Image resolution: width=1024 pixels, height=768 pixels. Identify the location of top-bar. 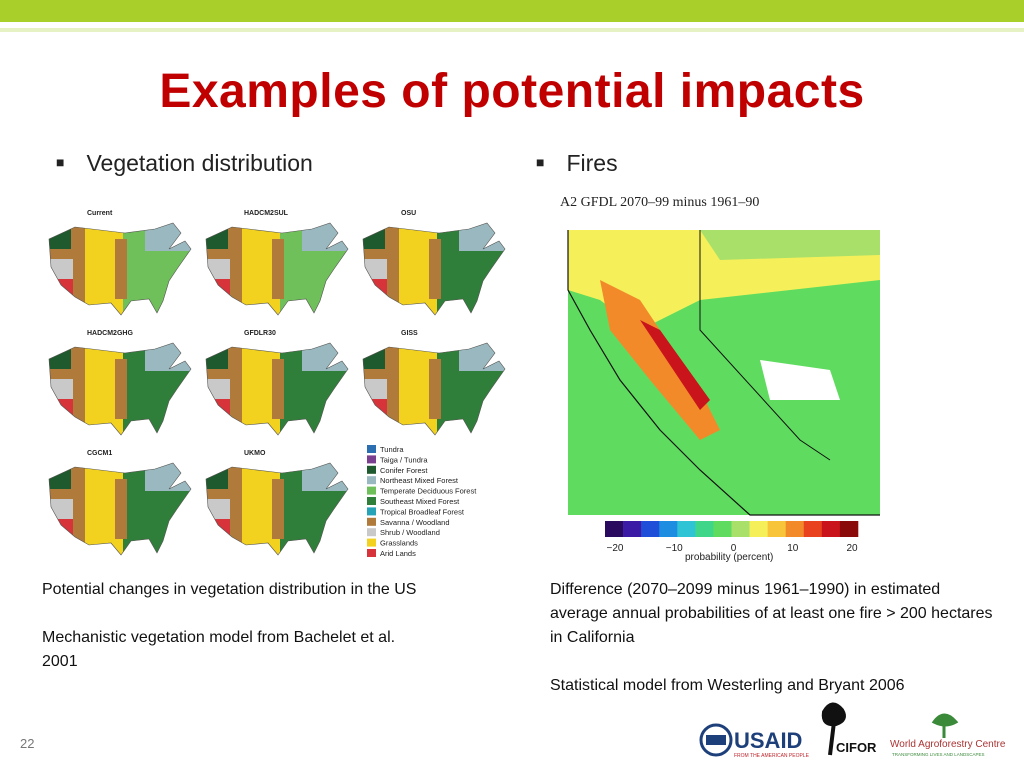
(512, 11).